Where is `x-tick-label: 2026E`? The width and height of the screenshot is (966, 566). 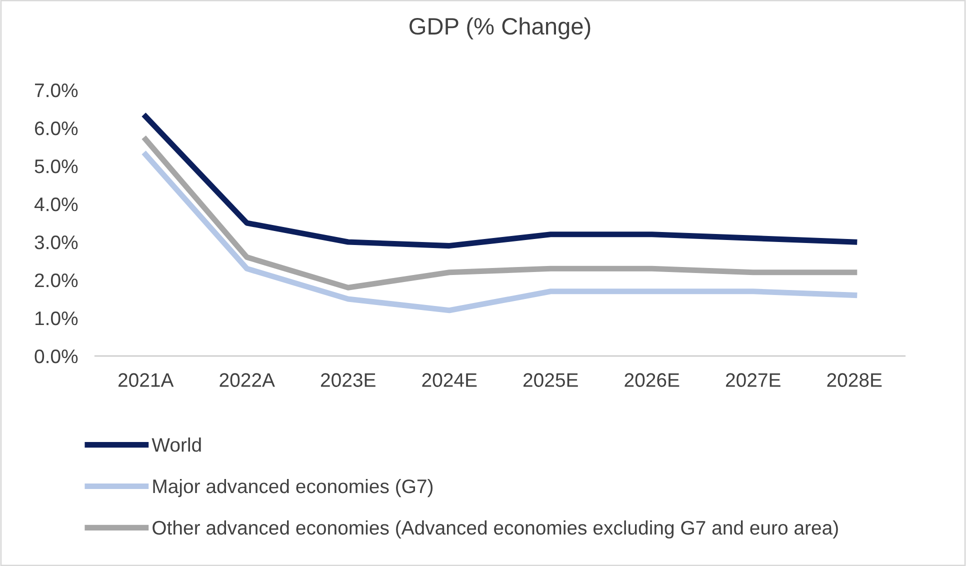 x-tick-label: 2026E is located at coordinates (652, 380).